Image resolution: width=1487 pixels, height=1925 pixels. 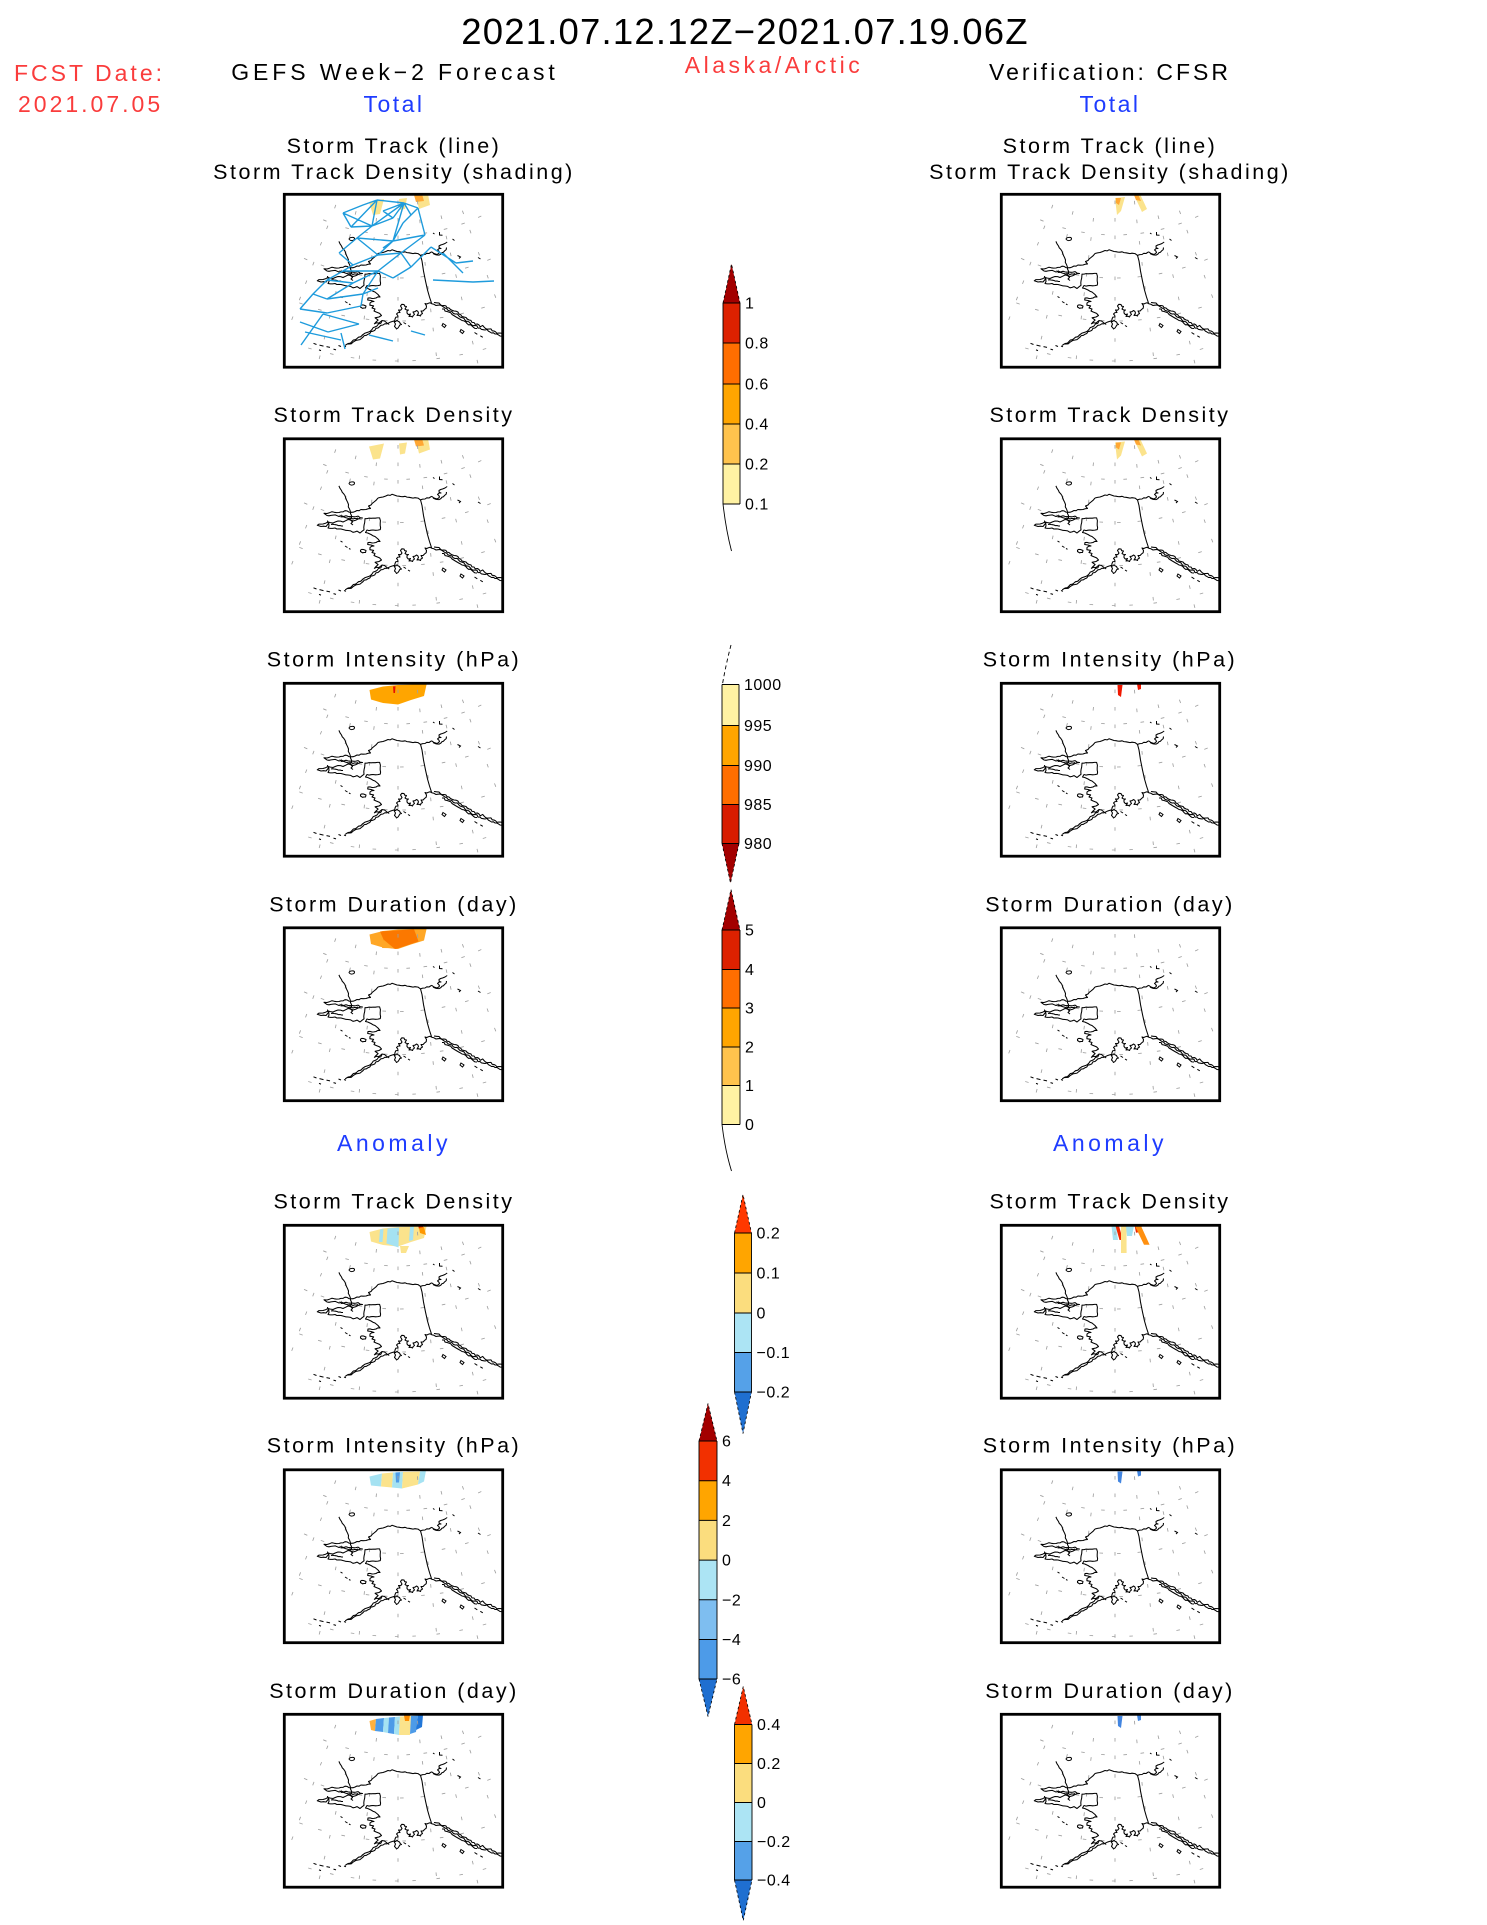 What do you see at coordinates (763, 685) in the screenshot?
I see `svg-text: 1000` at bounding box center [763, 685].